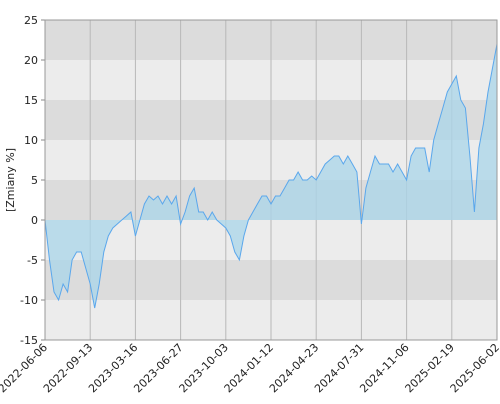  Describe the element at coordinates (31, 60) in the screenshot. I see `y-tick-label: 20` at that location.